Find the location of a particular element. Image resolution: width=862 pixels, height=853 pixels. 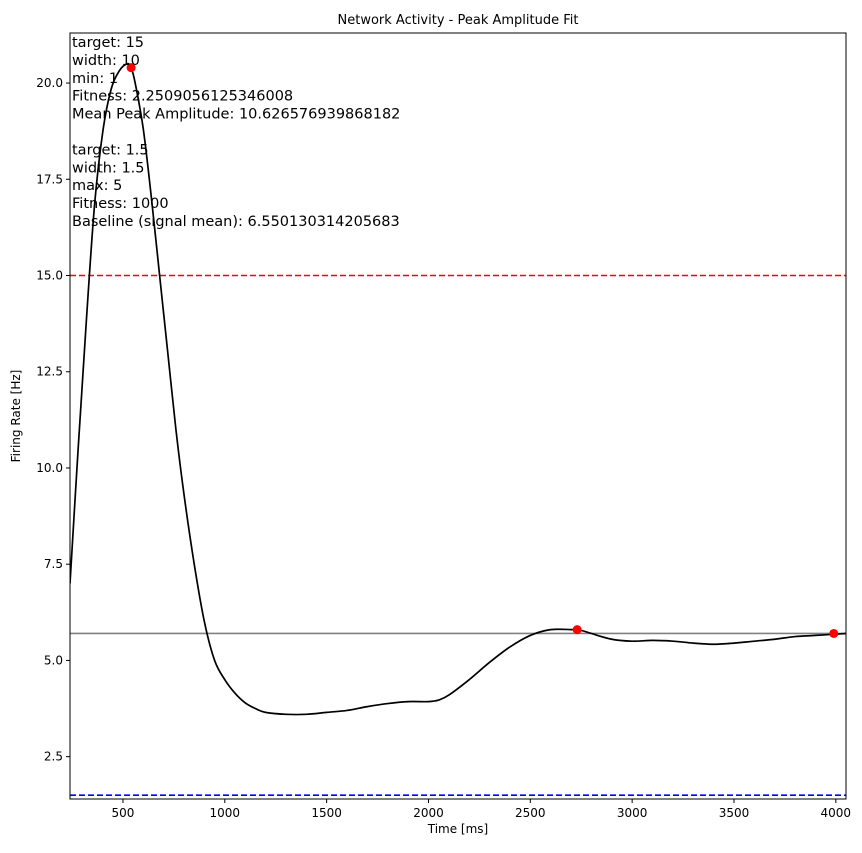

y-tick-label: 20.0 is located at coordinates (49, 83).